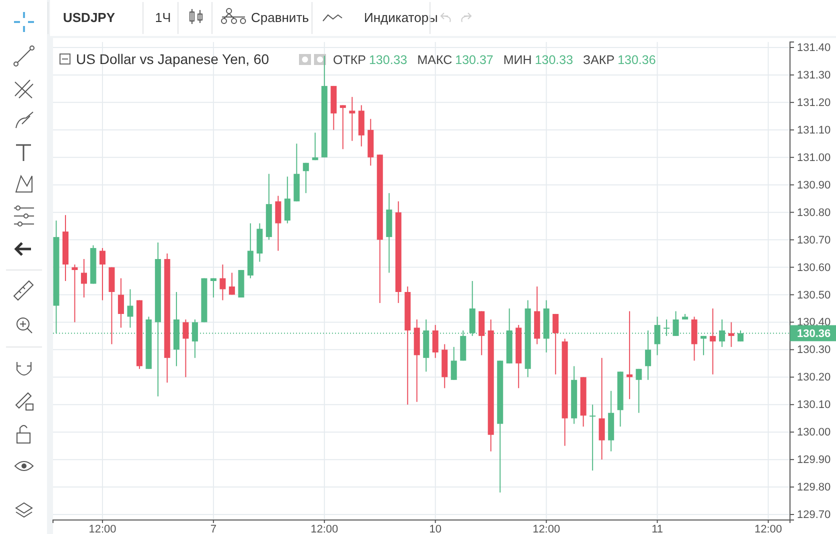  I want to click on ref-line-label: 130.36, so click(814, 334).